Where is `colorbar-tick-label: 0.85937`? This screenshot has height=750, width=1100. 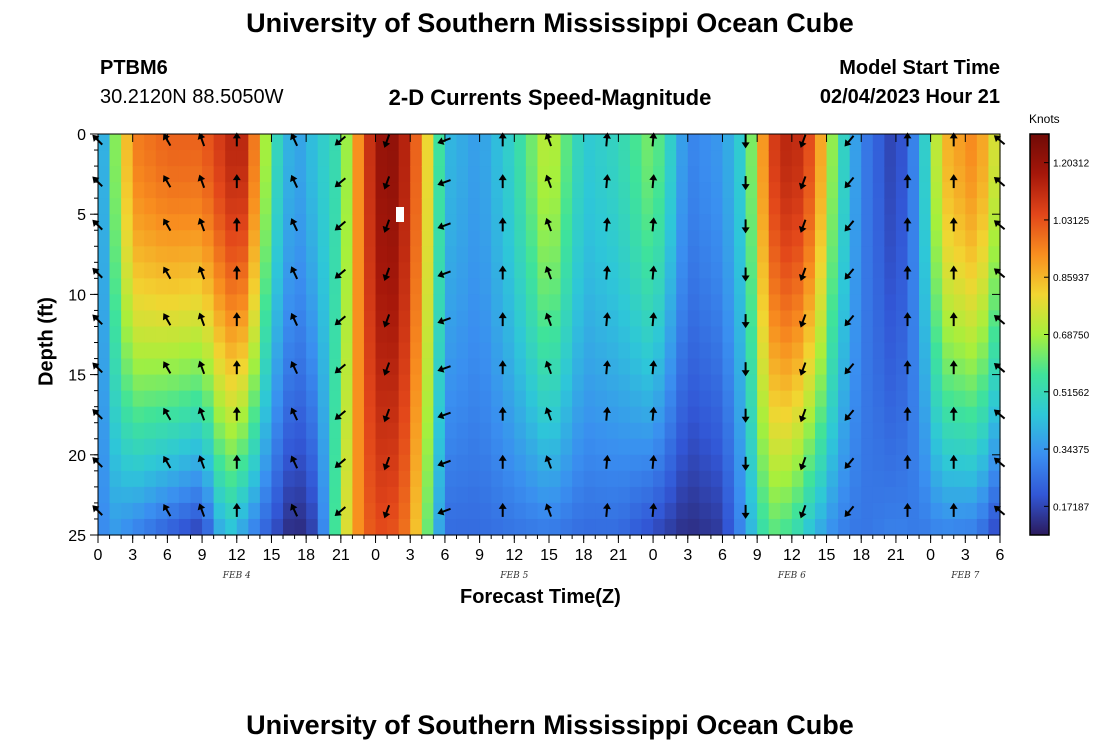
colorbar-tick-label: 0.85937 is located at coordinates (1071, 278).